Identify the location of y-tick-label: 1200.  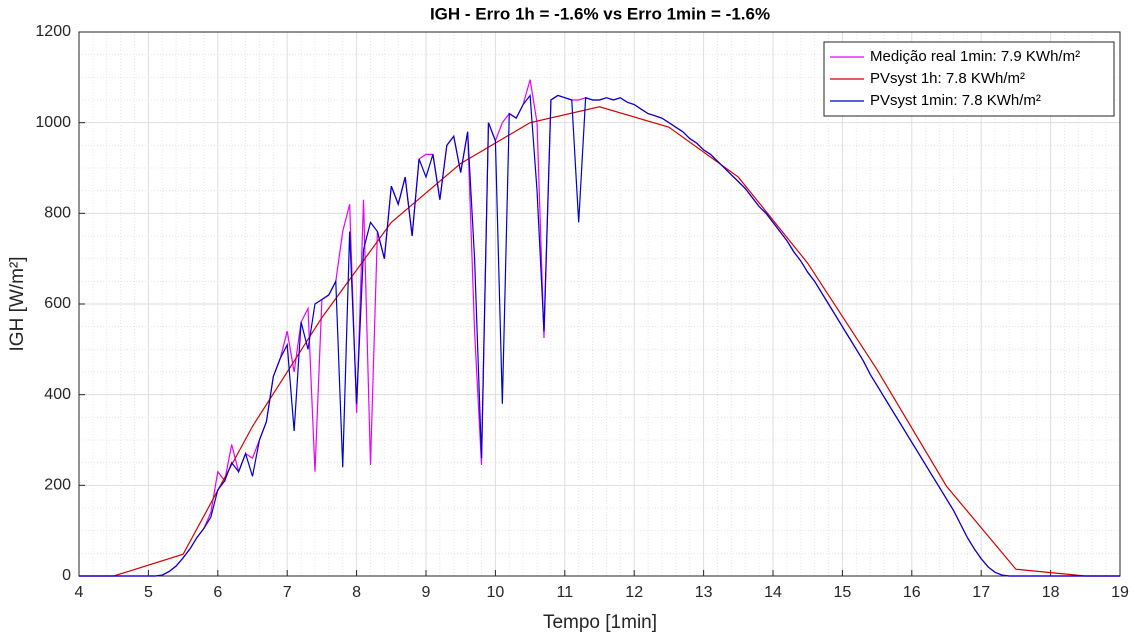
(53, 31).